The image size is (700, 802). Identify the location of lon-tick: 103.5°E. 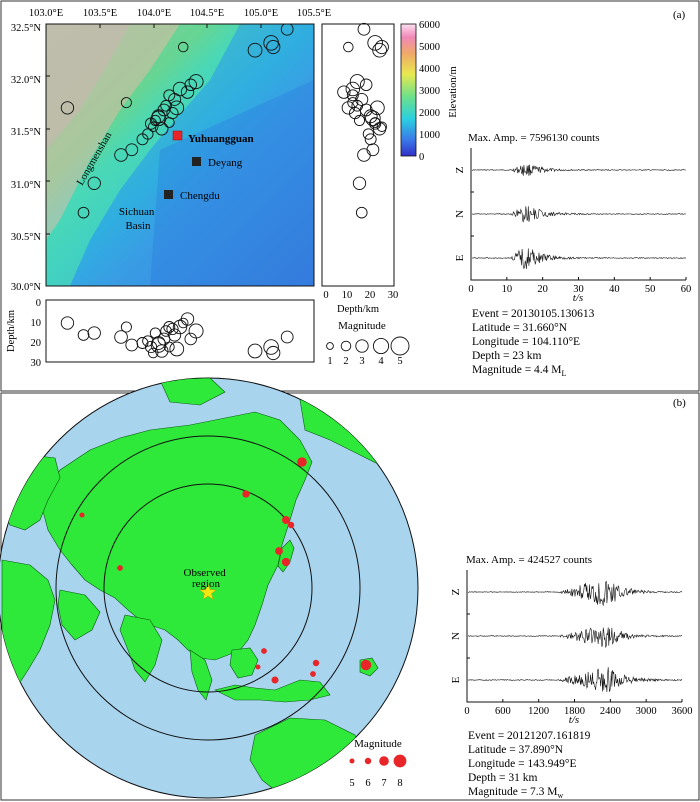
(100, 13).